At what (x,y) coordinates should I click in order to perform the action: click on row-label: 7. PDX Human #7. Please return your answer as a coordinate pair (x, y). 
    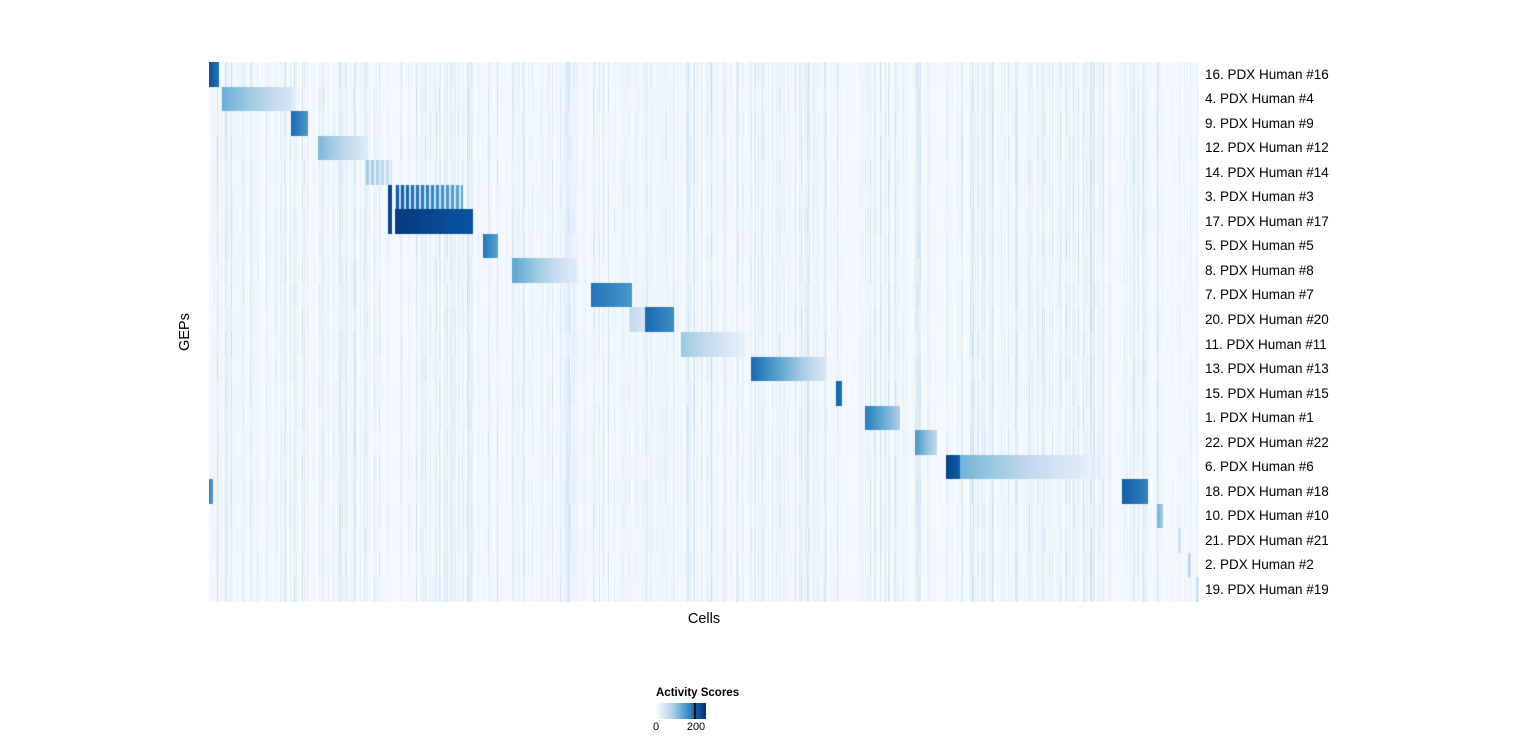
    Looking at the image, I should click on (1259, 295).